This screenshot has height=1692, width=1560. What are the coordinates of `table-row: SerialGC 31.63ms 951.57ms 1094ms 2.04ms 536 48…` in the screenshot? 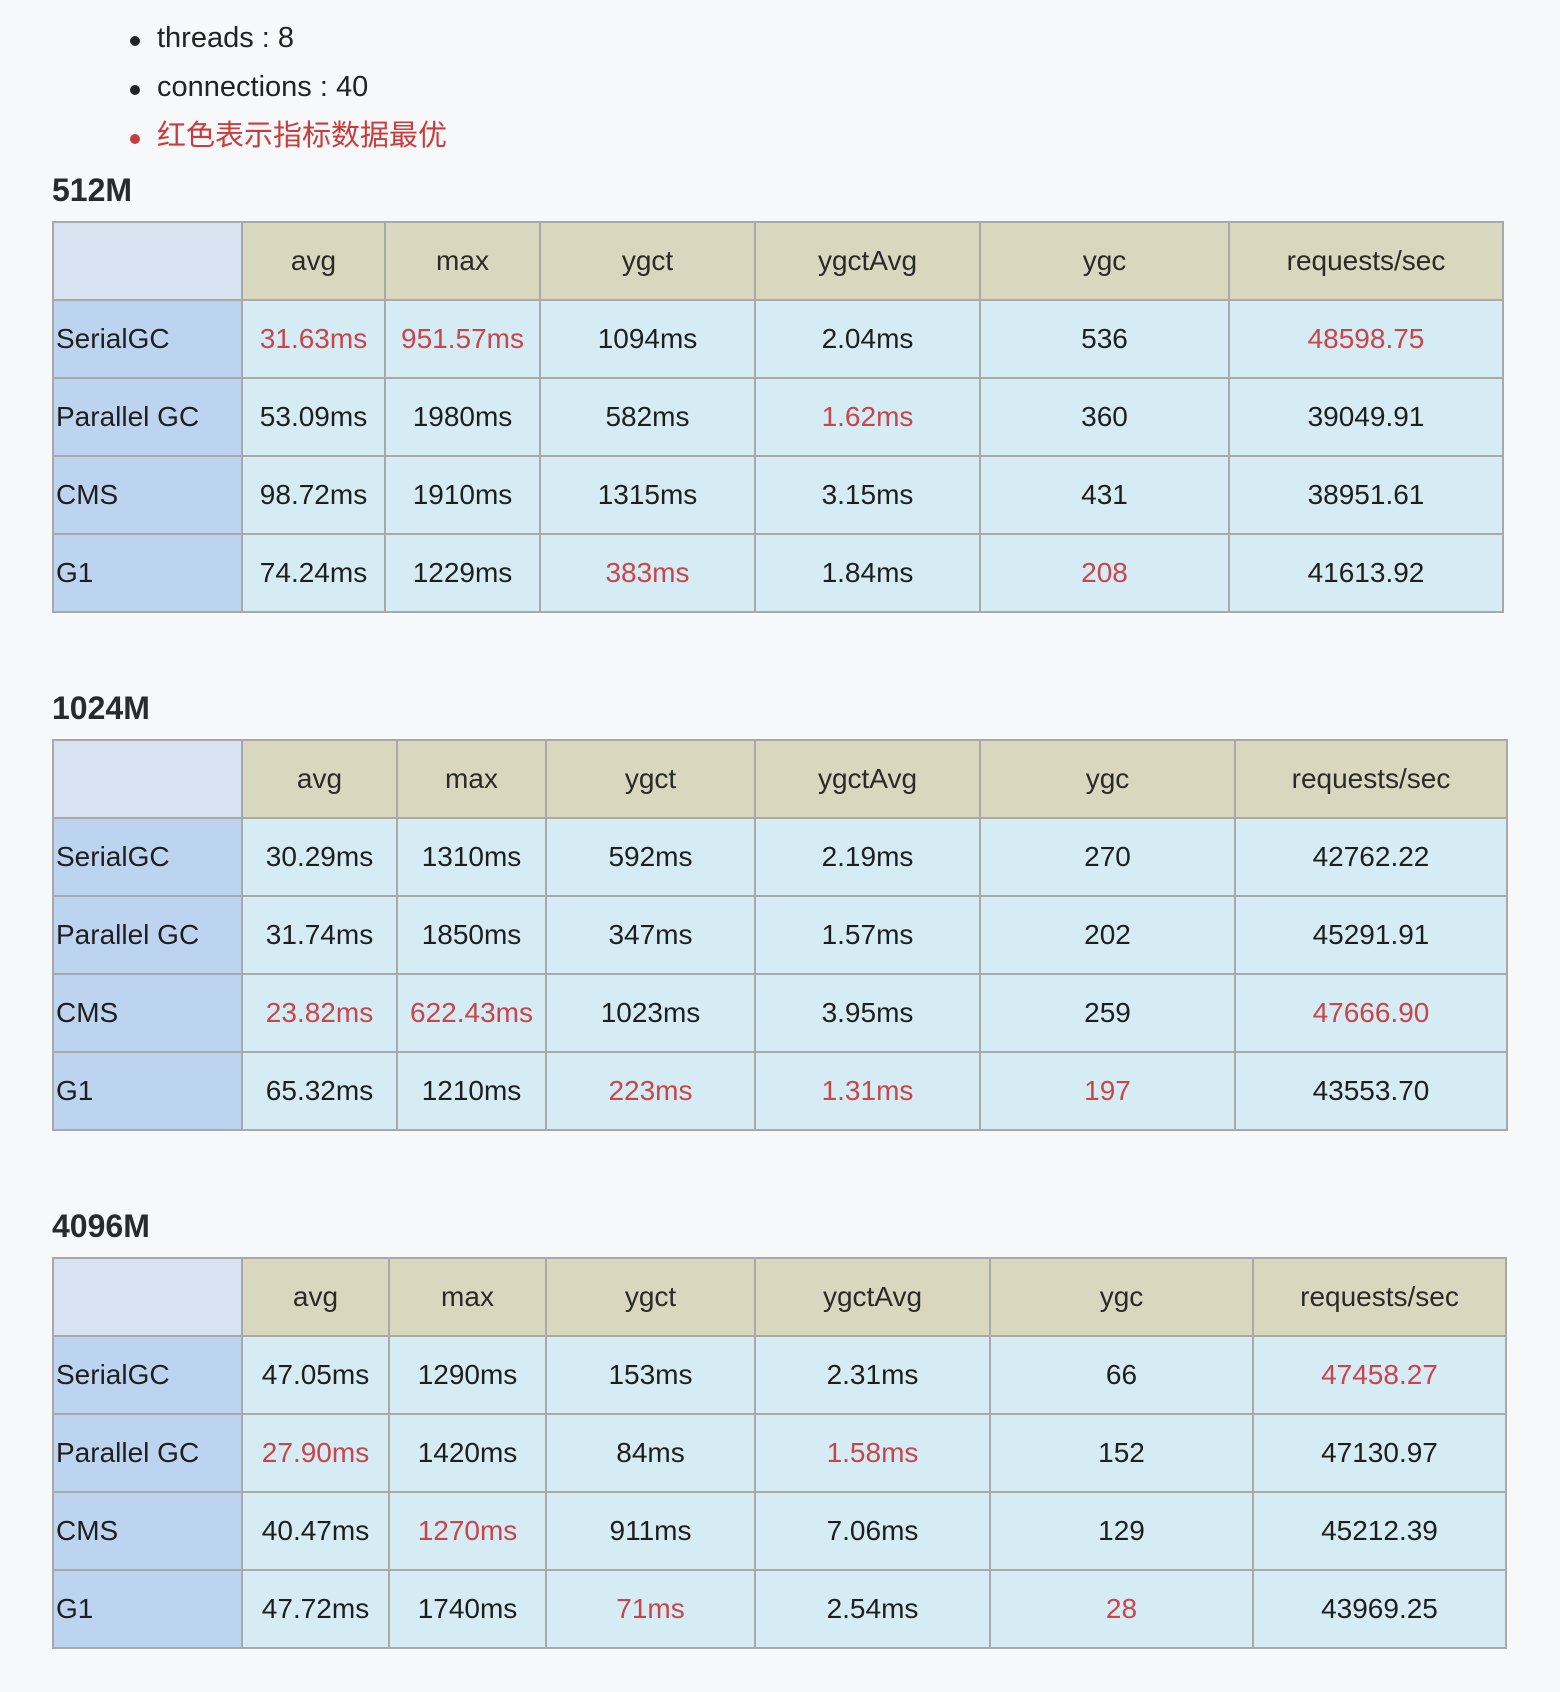 It's located at (778, 339).